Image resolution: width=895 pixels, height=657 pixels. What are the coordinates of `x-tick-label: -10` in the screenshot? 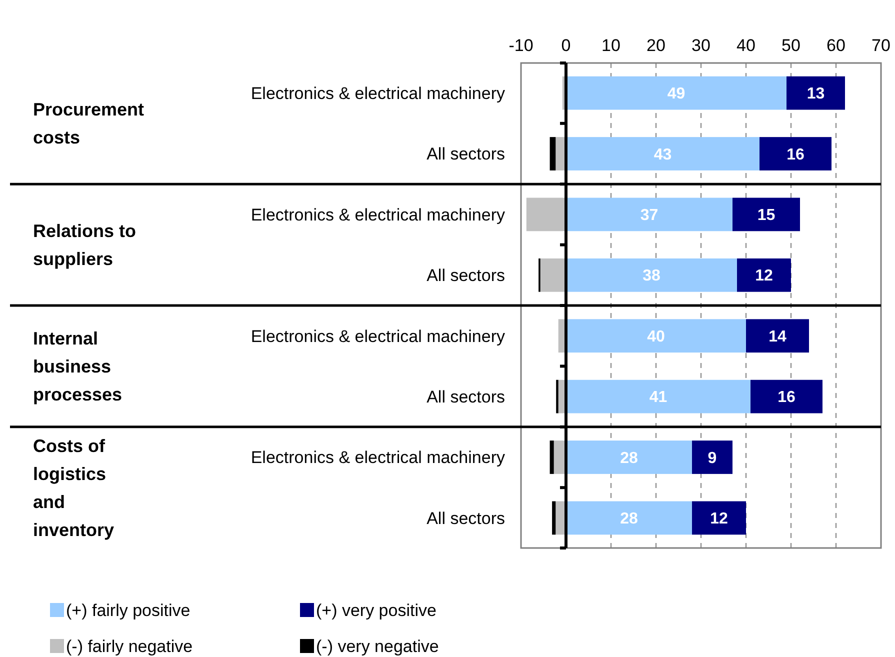 It's located at (521, 45).